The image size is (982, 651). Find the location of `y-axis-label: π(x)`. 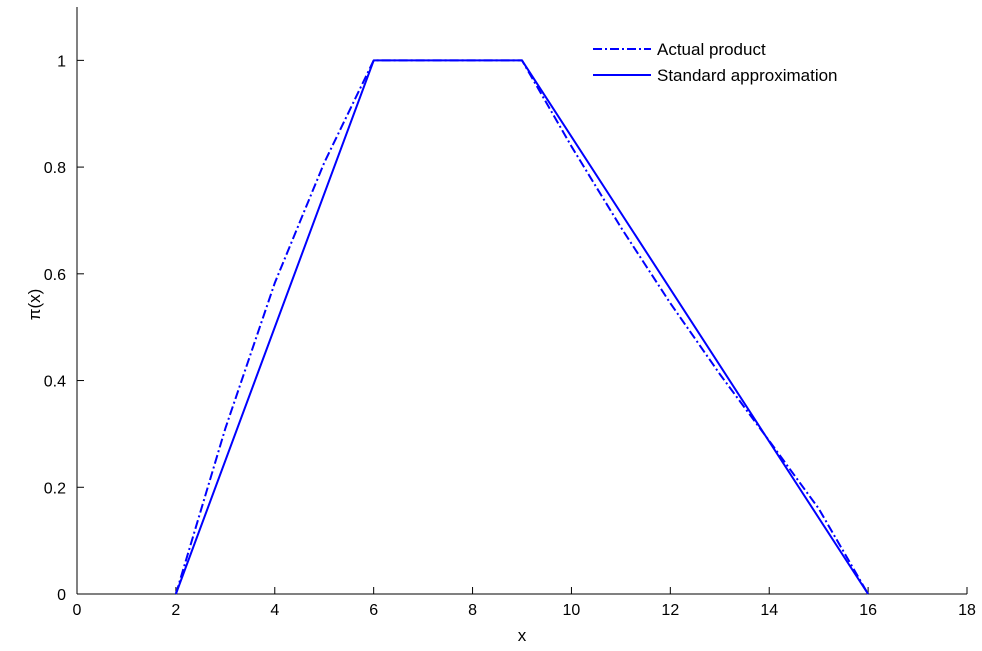

y-axis-label: π(x) is located at coordinates (34, 305).